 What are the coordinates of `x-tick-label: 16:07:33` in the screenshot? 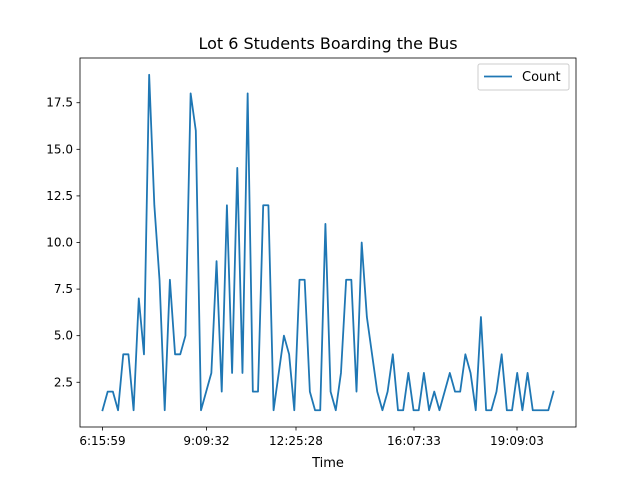 It's located at (414, 441).